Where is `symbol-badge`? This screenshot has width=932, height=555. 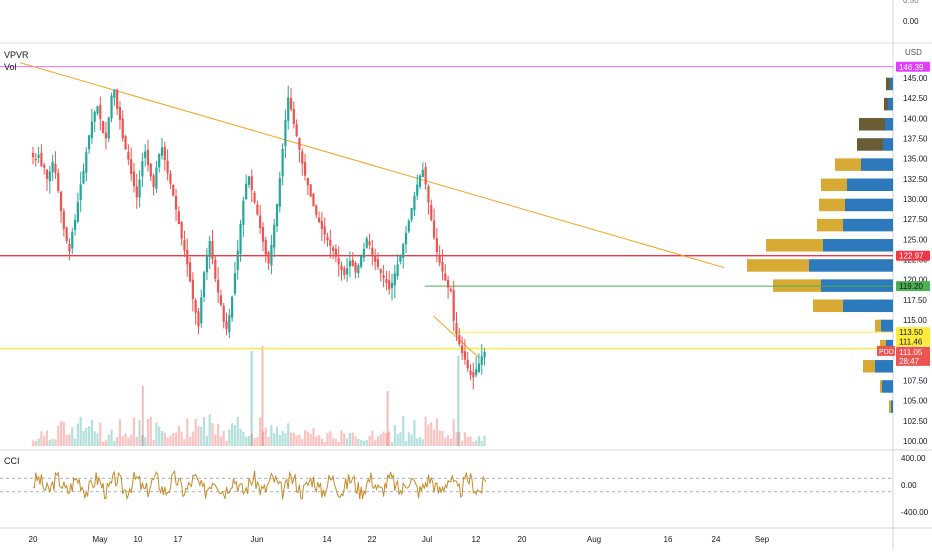
symbol-badge is located at coordinates (886, 350).